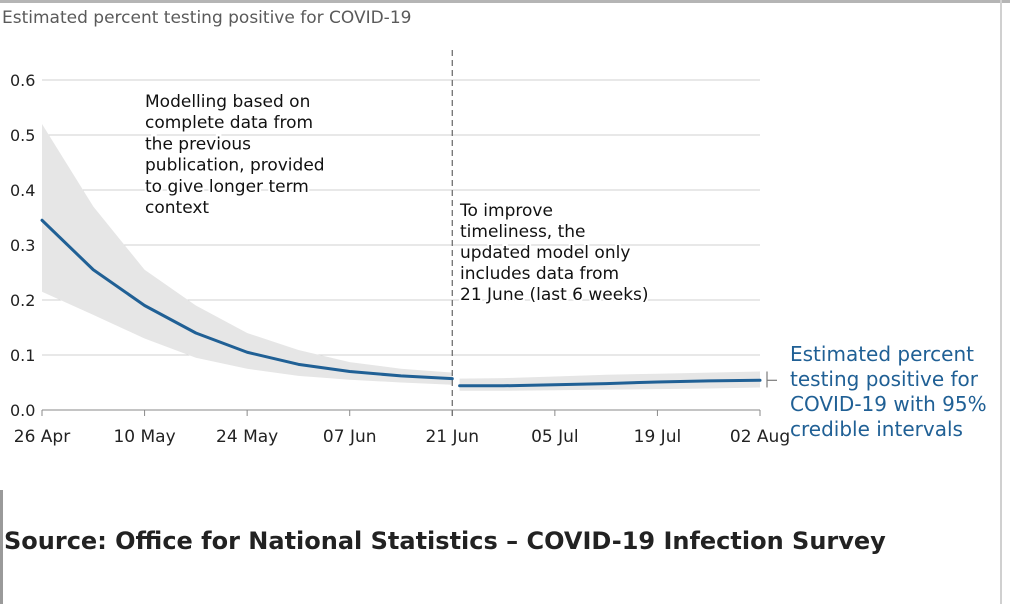  I want to click on top-border, so click(505, 1).